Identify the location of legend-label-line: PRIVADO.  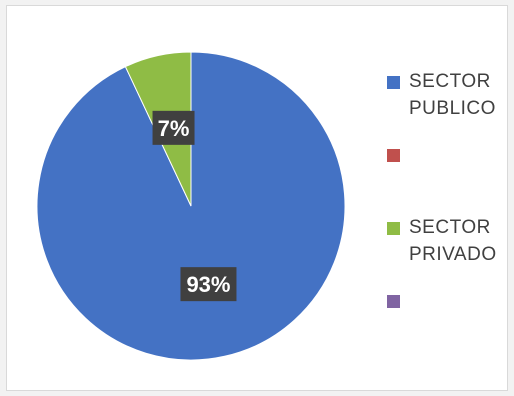
(453, 254).